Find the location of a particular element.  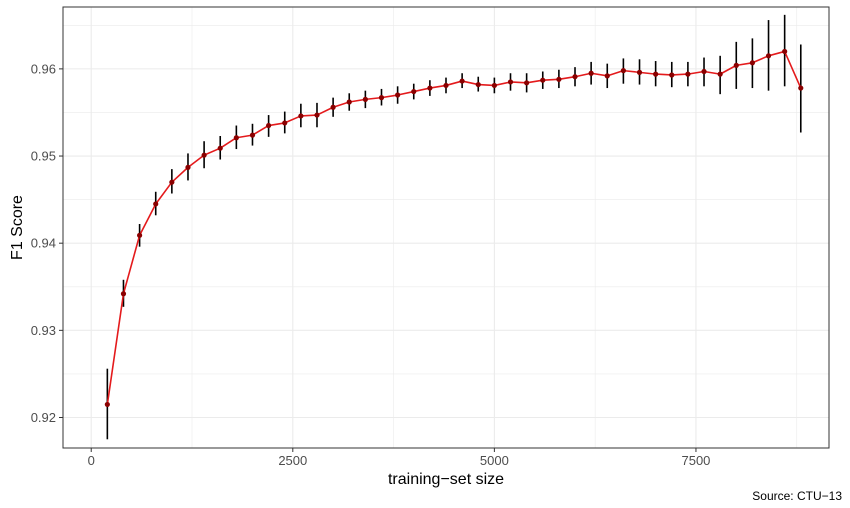

x-tick-label: 2500 is located at coordinates (292, 460).